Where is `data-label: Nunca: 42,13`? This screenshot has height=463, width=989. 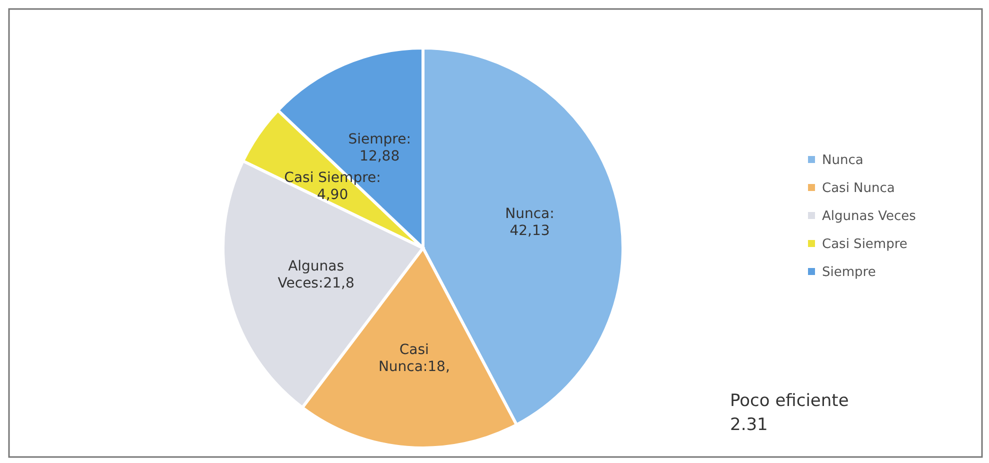
data-label: Nunca: 42,13 is located at coordinates (529, 222).